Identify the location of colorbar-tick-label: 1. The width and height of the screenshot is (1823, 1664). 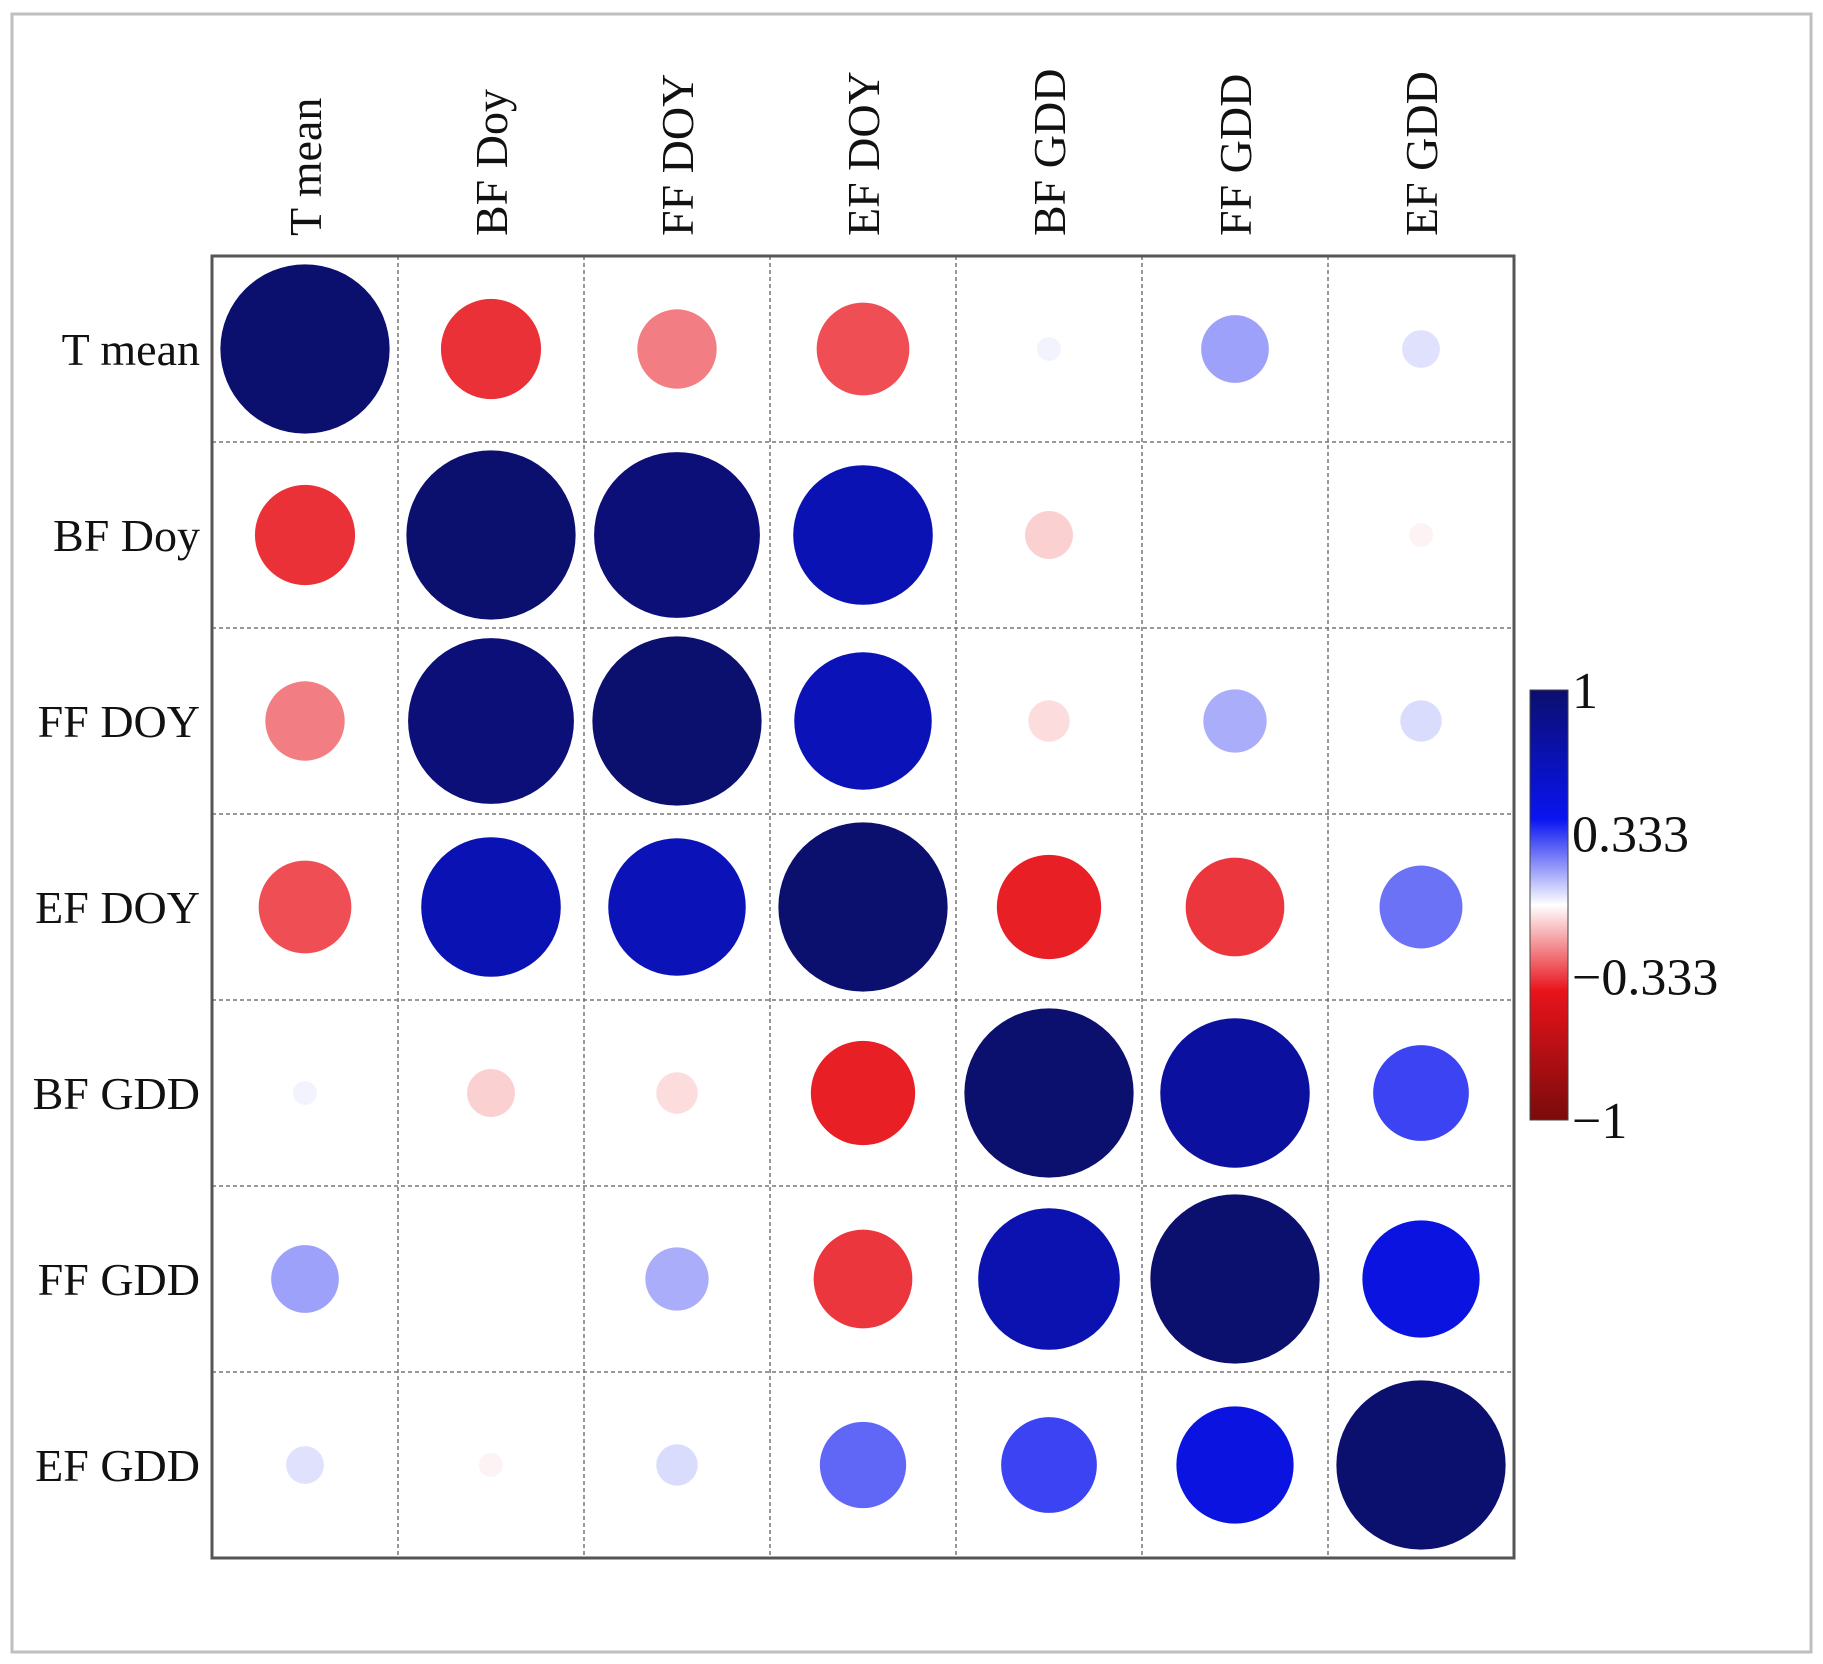
(1585, 691).